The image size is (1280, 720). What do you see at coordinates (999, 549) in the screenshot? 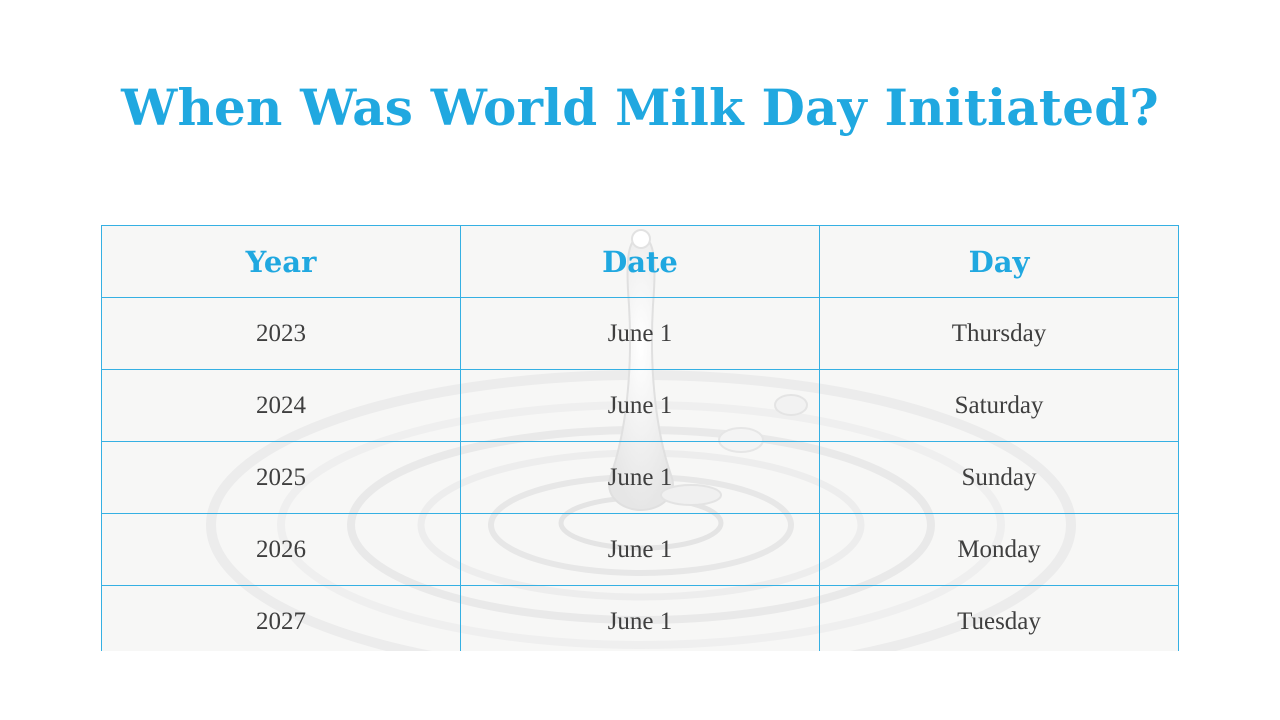
I see `cell-day: Monday` at bounding box center [999, 549].